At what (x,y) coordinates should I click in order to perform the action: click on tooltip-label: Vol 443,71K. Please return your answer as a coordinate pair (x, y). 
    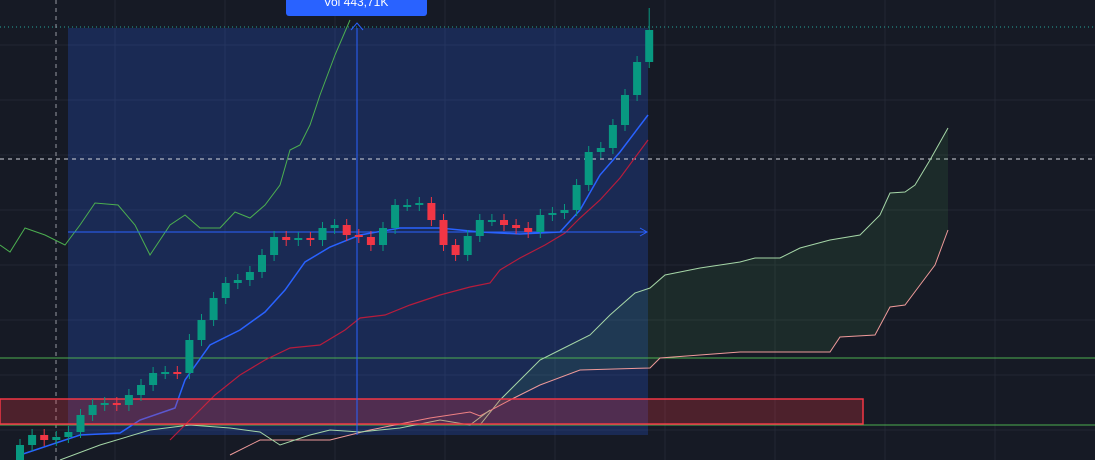
    Looking at the image, I should click on (356, 4).